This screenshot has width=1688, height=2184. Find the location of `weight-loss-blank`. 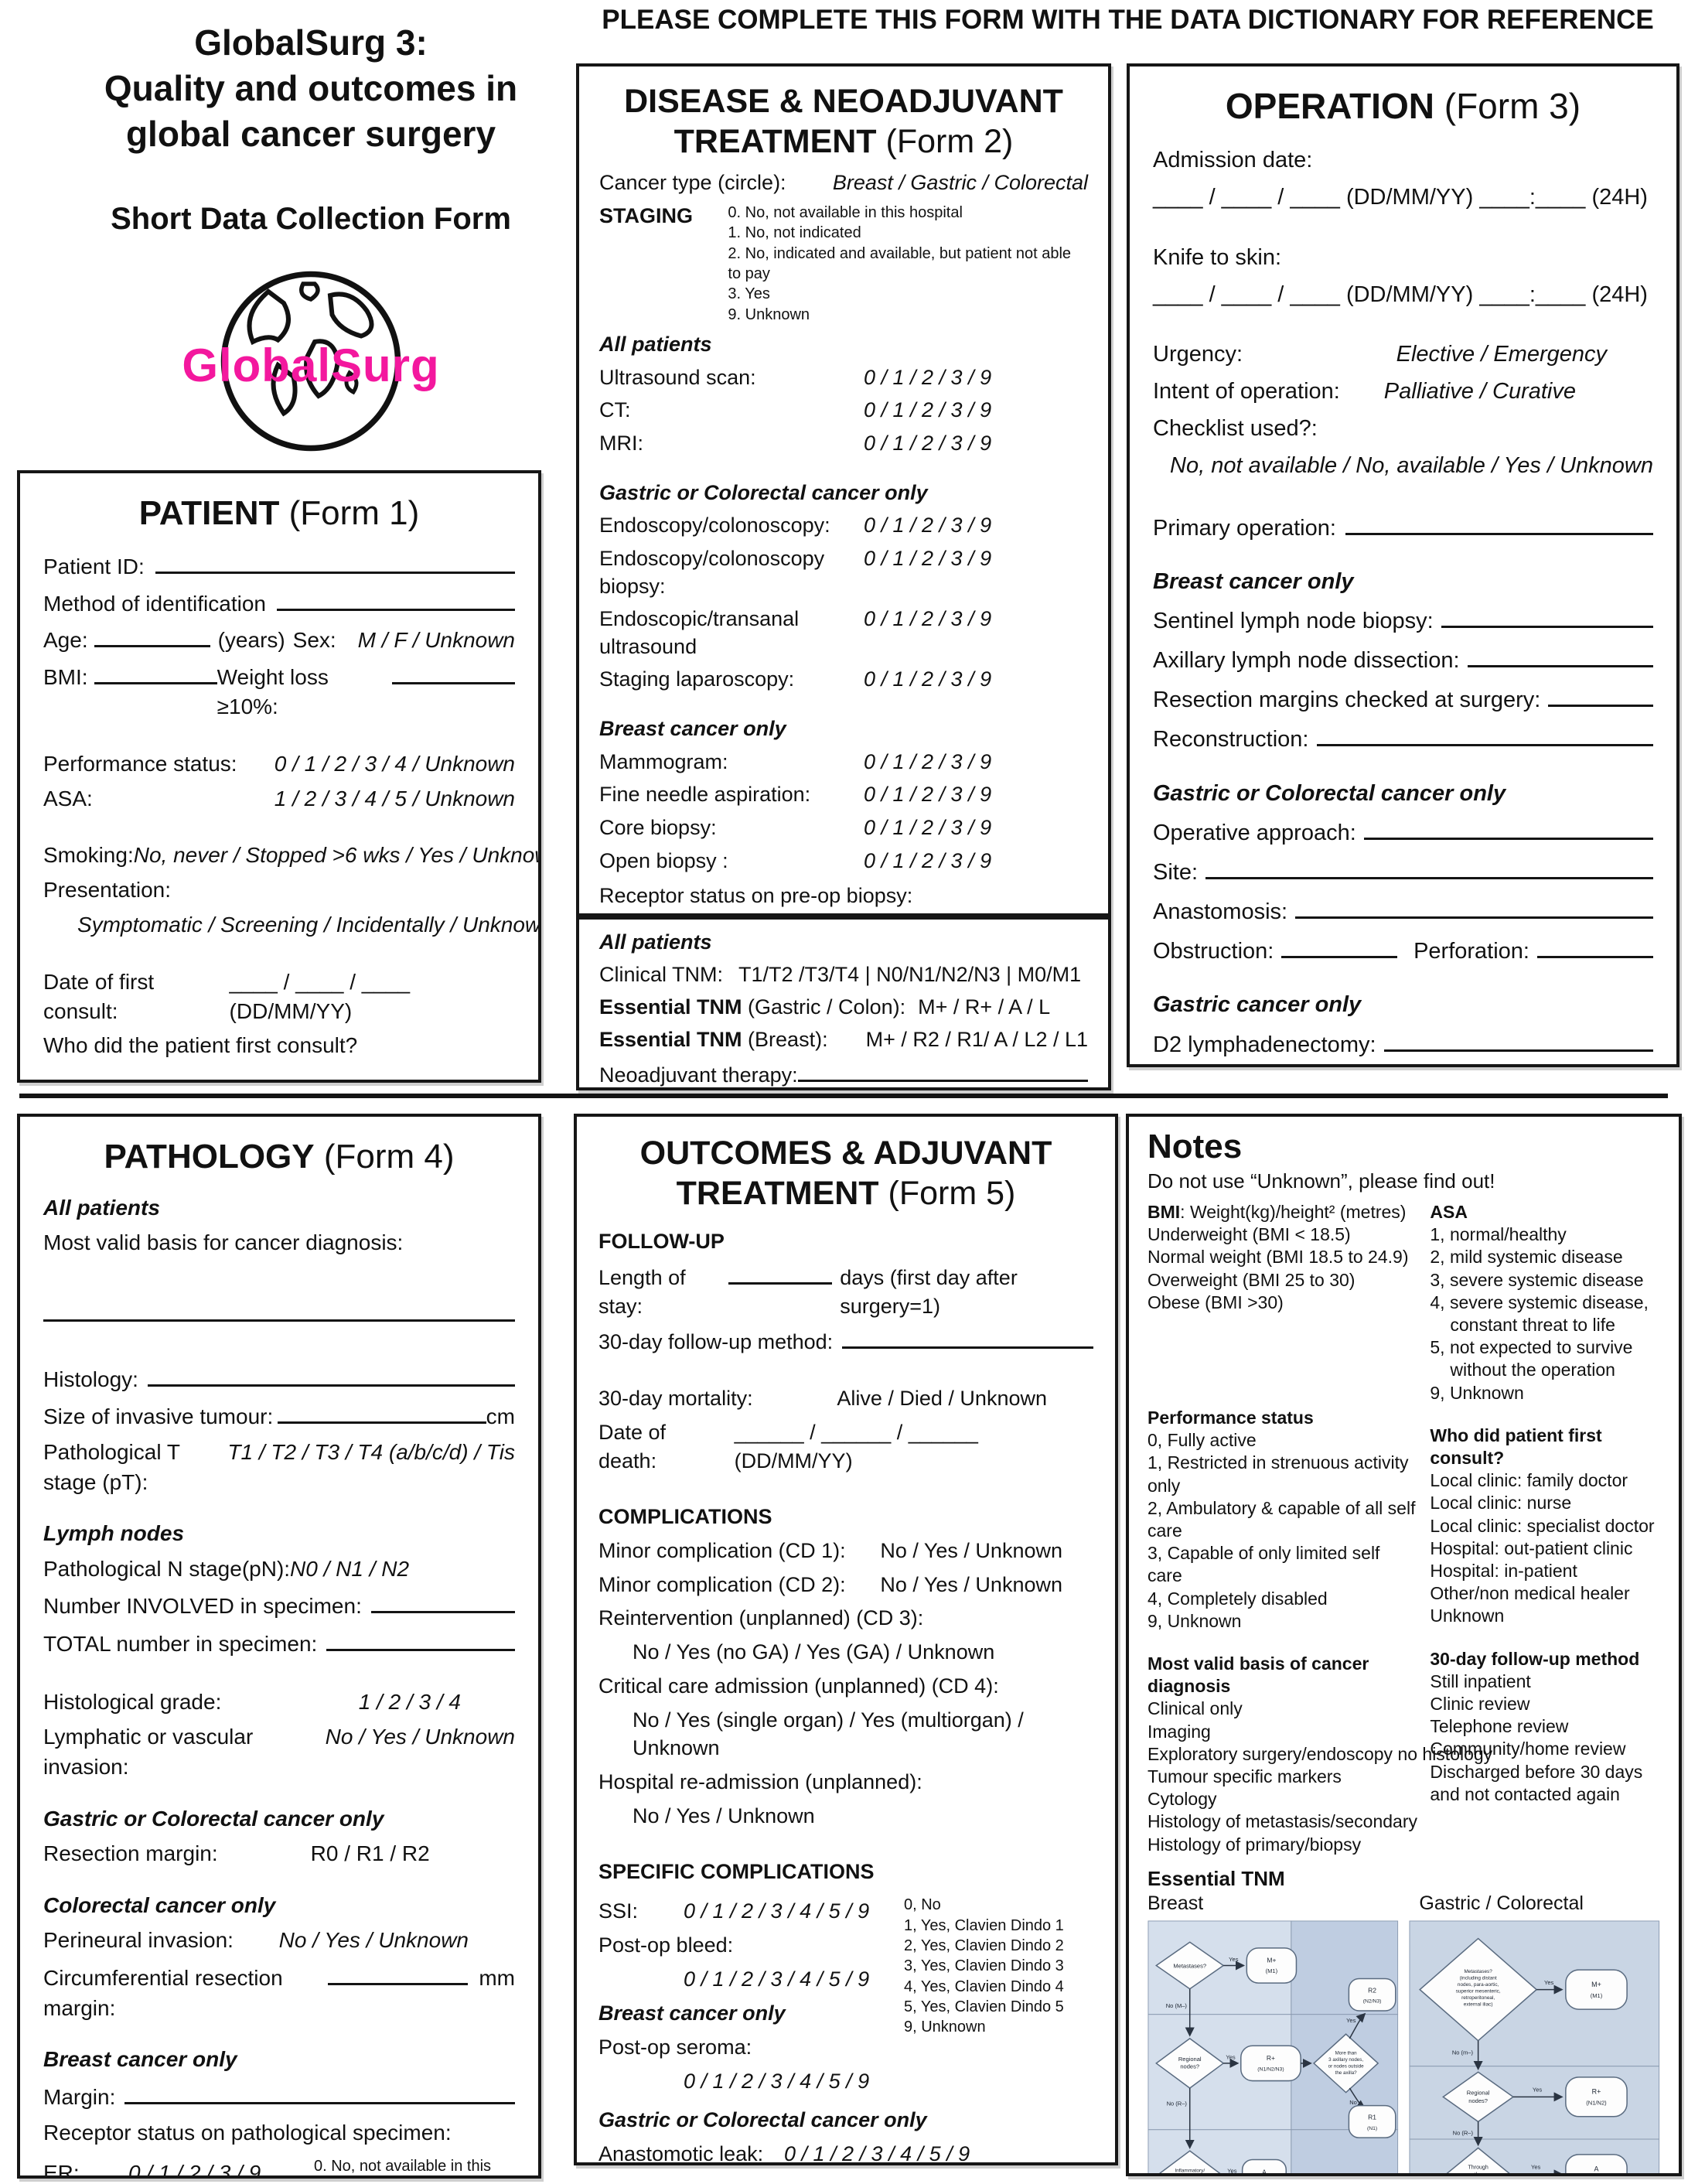

weight-loss-blank is located at coordinates (453, 672).